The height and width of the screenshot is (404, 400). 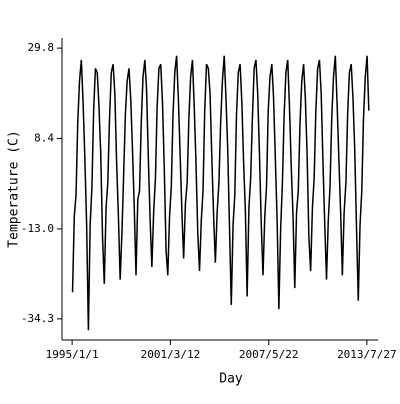 What do you see at coordinates (72, 354) in the screenshot?
I see `x-tick-label: 1995/1/1` at bounding box center [72, 354].